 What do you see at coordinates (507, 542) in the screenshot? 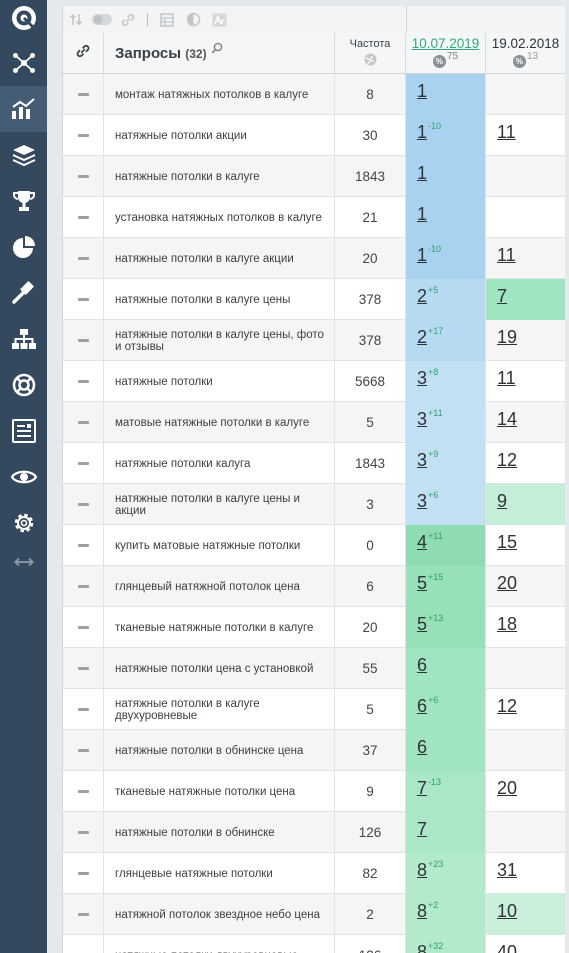
I see `position2-link: 15` at bounding box center [507, 542].